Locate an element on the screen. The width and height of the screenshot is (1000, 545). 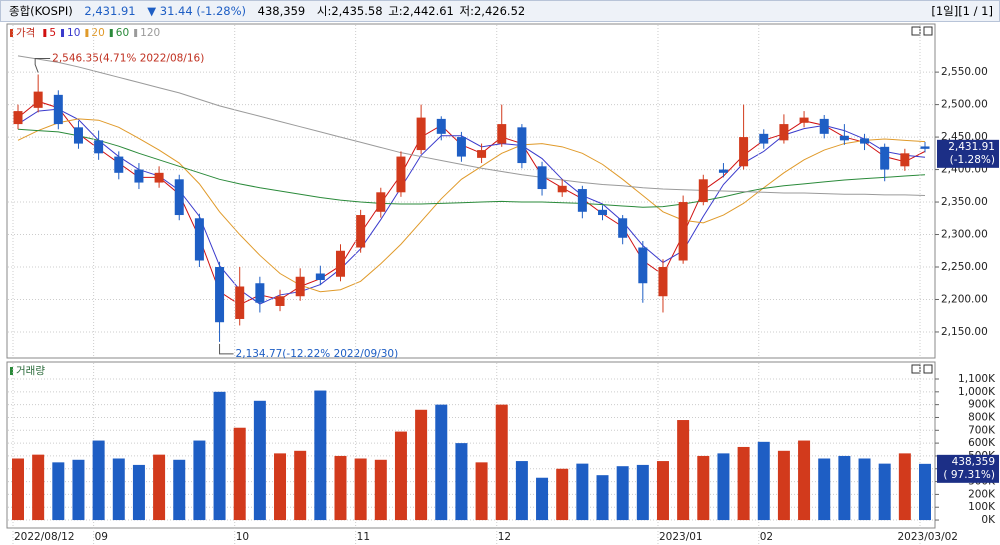
last-volume-box is located at coordinates (968, 468).